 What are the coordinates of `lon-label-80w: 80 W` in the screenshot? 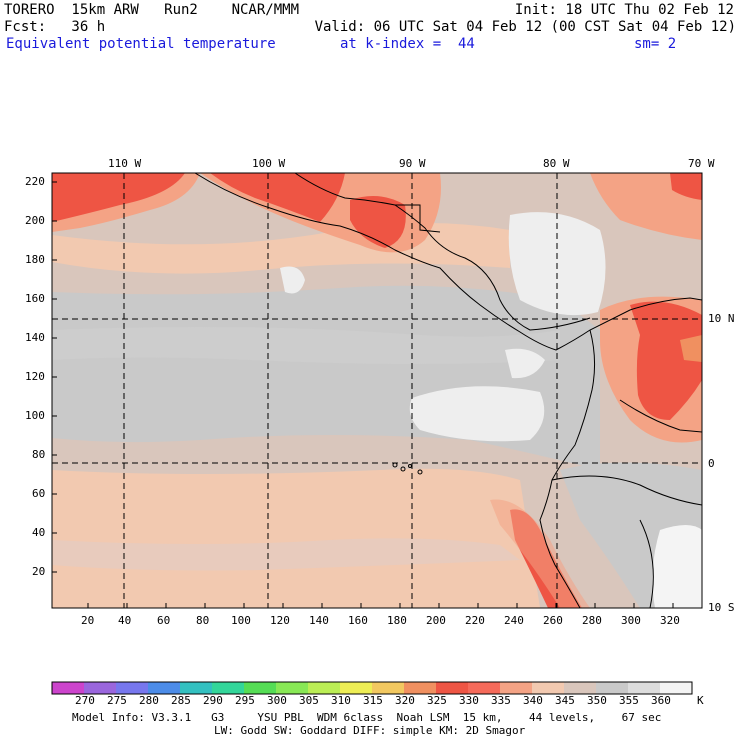 It's located at (556, 163).